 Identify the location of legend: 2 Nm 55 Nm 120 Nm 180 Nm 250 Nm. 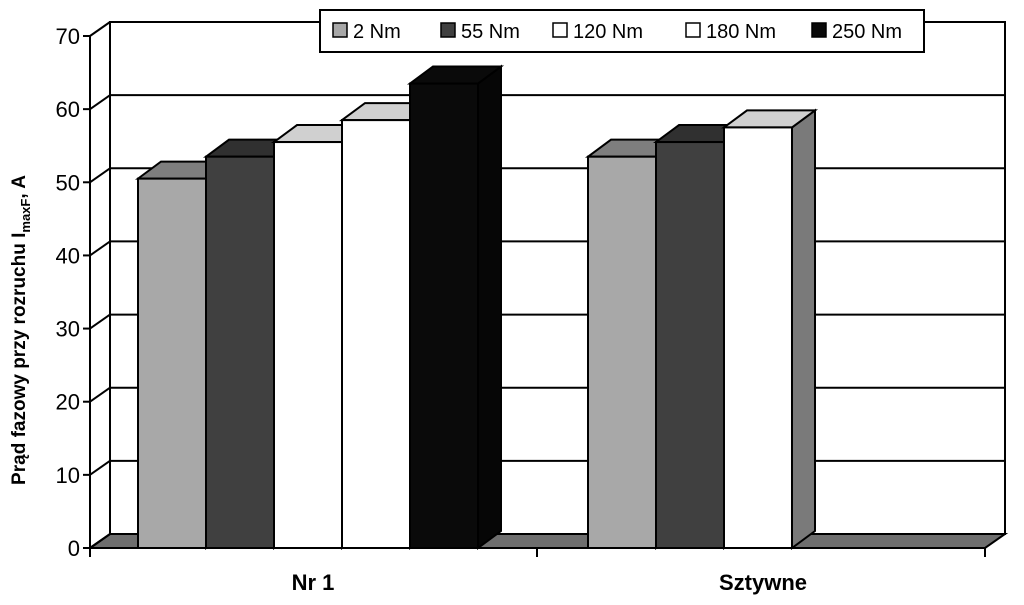
(622, 31).